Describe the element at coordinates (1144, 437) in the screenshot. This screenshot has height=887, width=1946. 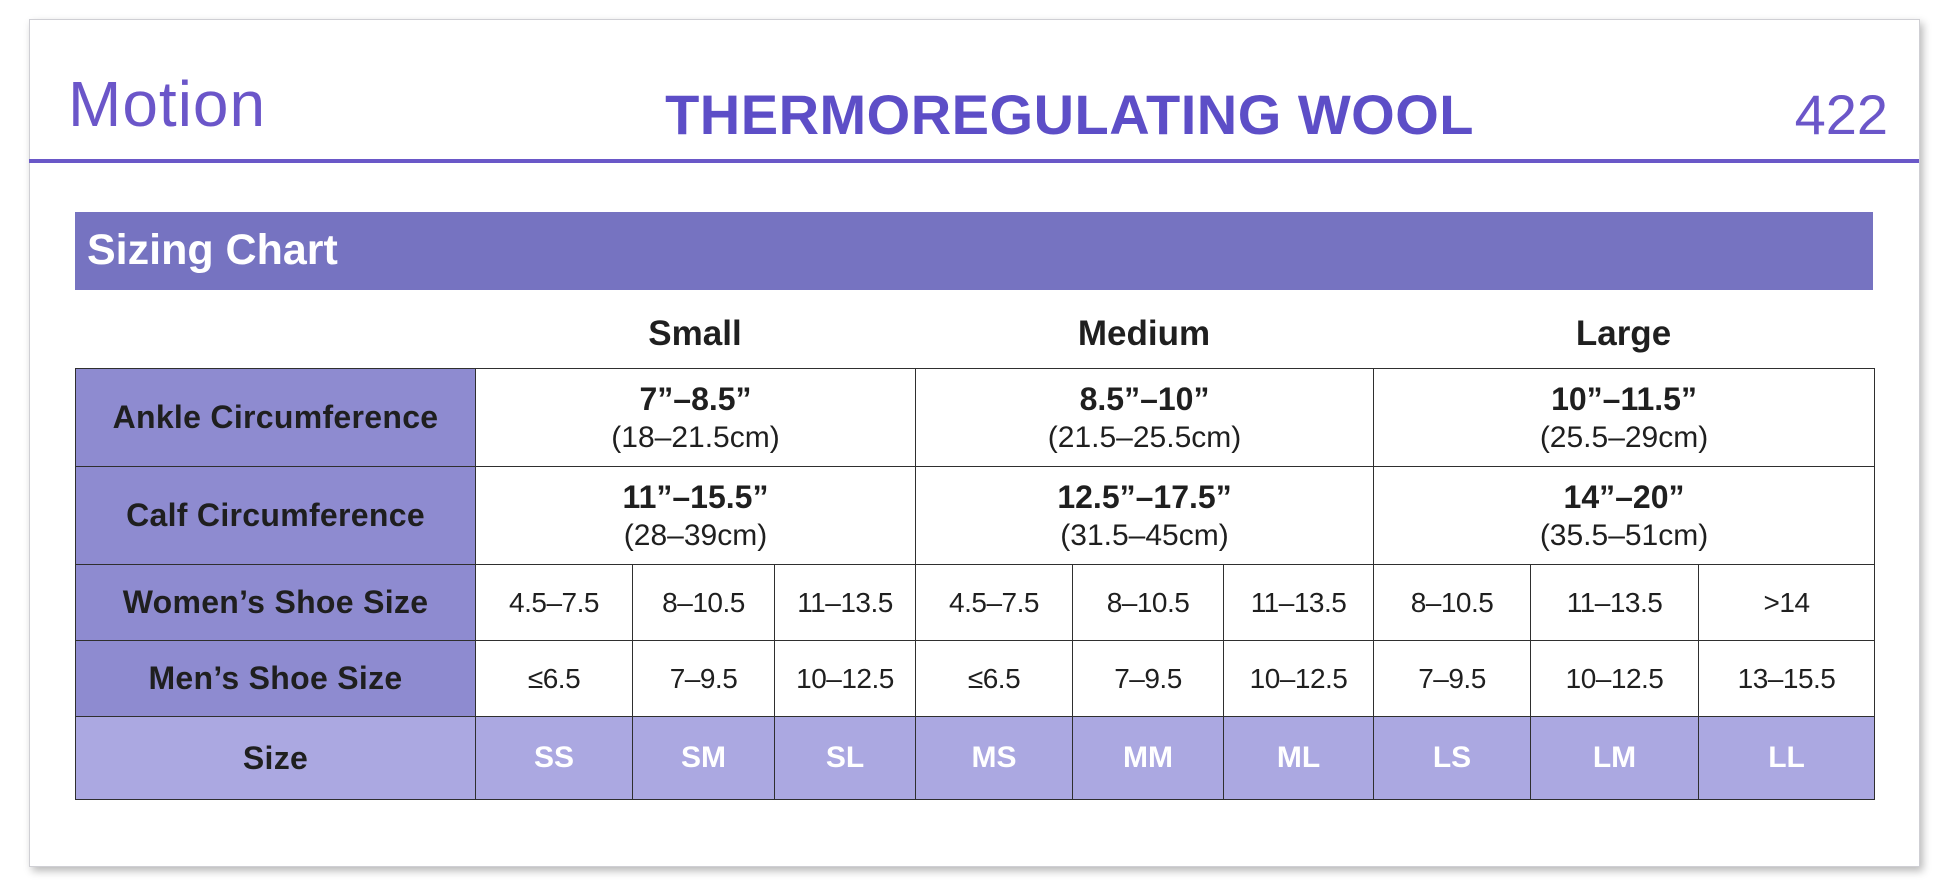
I see `measure-cm: (21.5–25.5cm)` at that location.